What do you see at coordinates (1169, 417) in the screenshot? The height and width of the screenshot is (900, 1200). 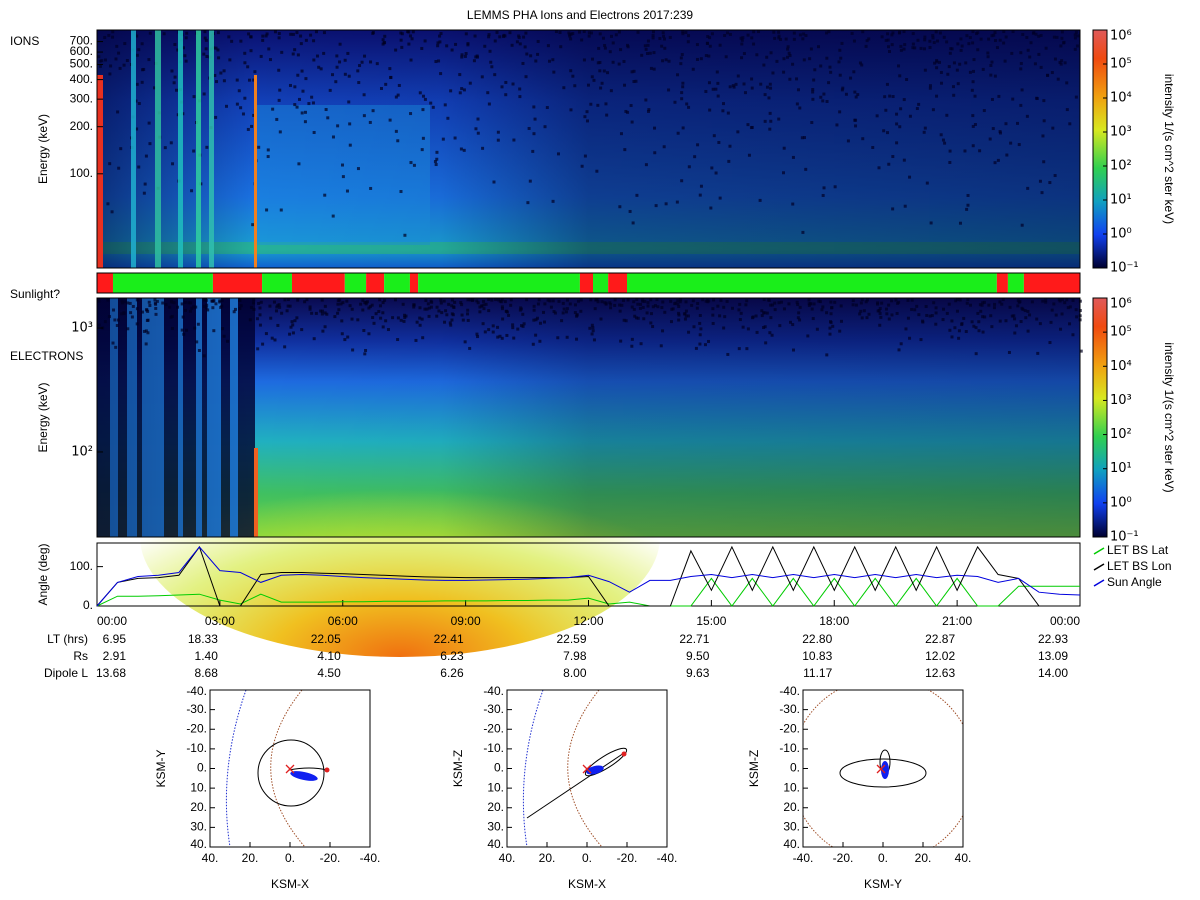 I see `colorbar-label: intensity 1/(s cm^2 ster keV)` at bounding box center [1169, 417].